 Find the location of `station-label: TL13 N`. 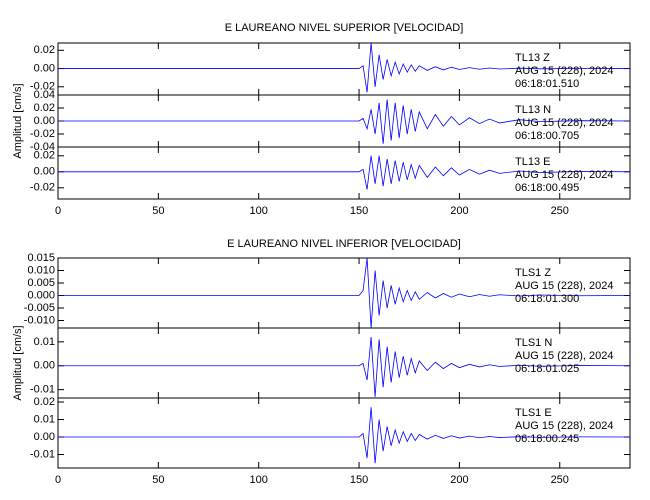

station-label: TL13 N is located at coordinates (533, 110).